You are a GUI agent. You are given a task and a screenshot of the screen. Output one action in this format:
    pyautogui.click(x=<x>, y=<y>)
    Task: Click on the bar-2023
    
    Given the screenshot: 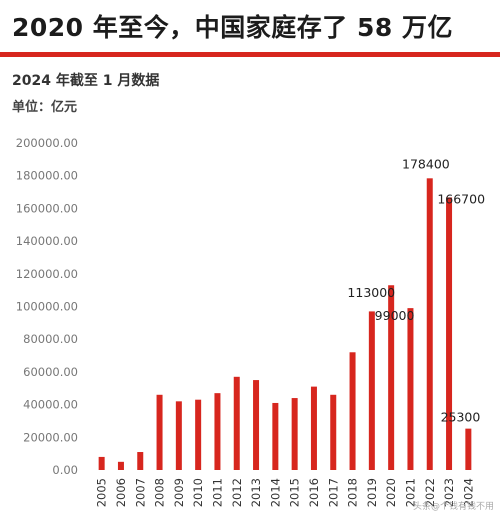 What is the action you would take?
    pyautogui.click(x=449, y=333)
    